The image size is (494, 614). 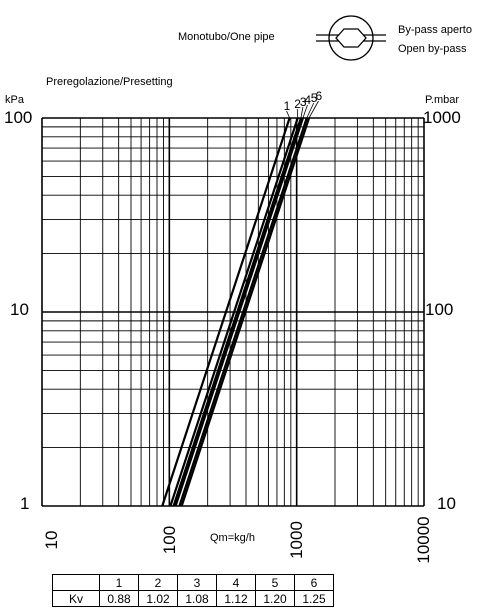 I want to click on kv-position-header: 5, so click(x=275, y=582).